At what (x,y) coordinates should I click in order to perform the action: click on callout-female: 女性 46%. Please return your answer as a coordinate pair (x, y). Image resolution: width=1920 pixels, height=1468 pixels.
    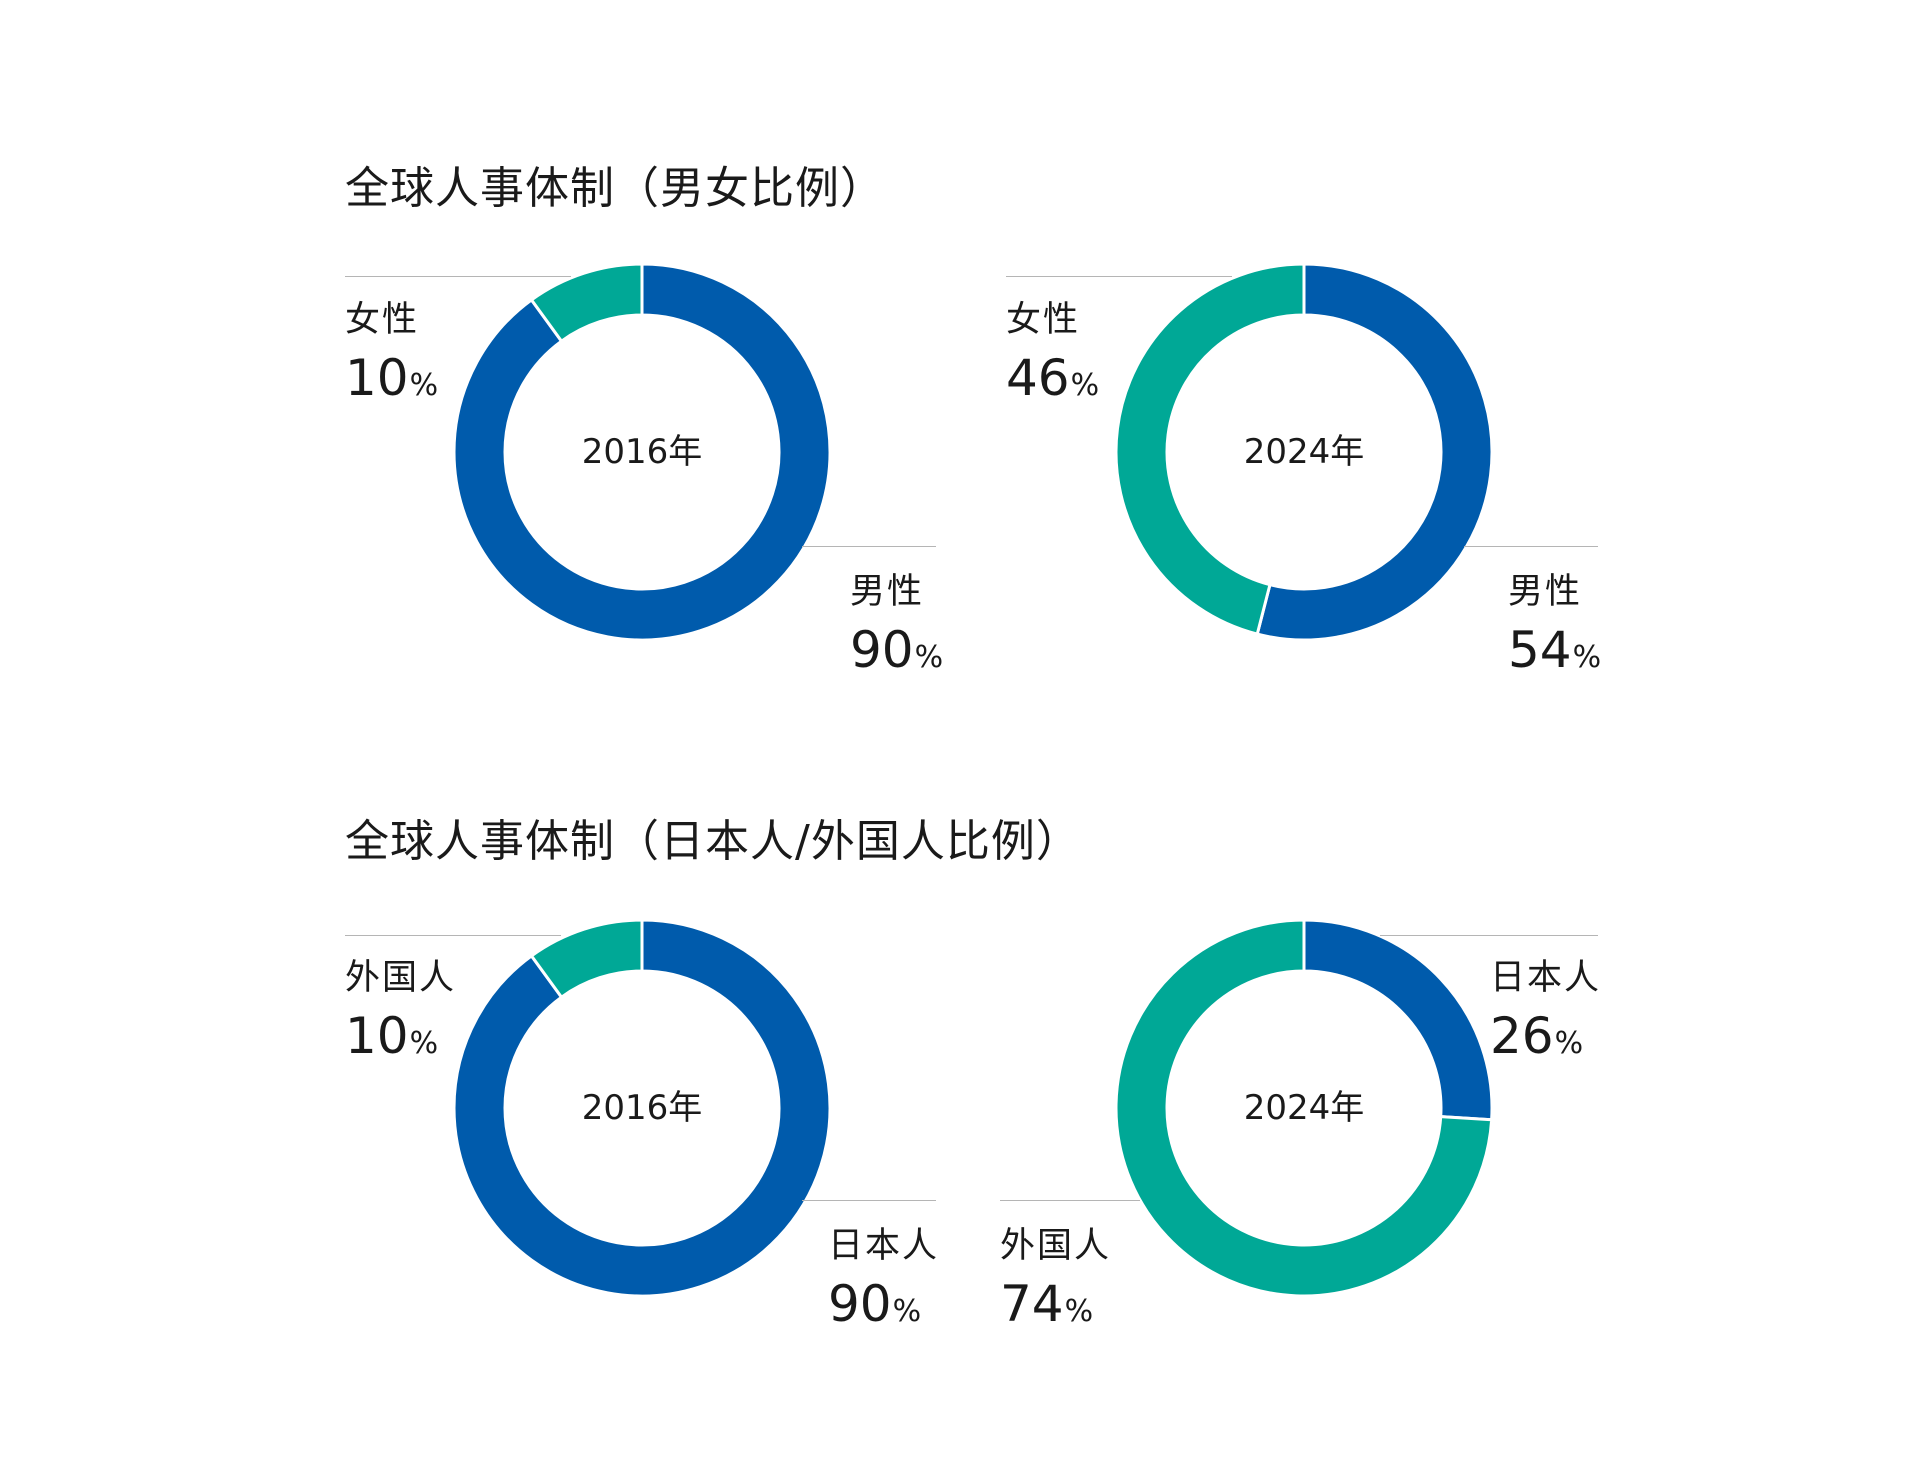
    Looking at the image, I should click on (1052, 359).